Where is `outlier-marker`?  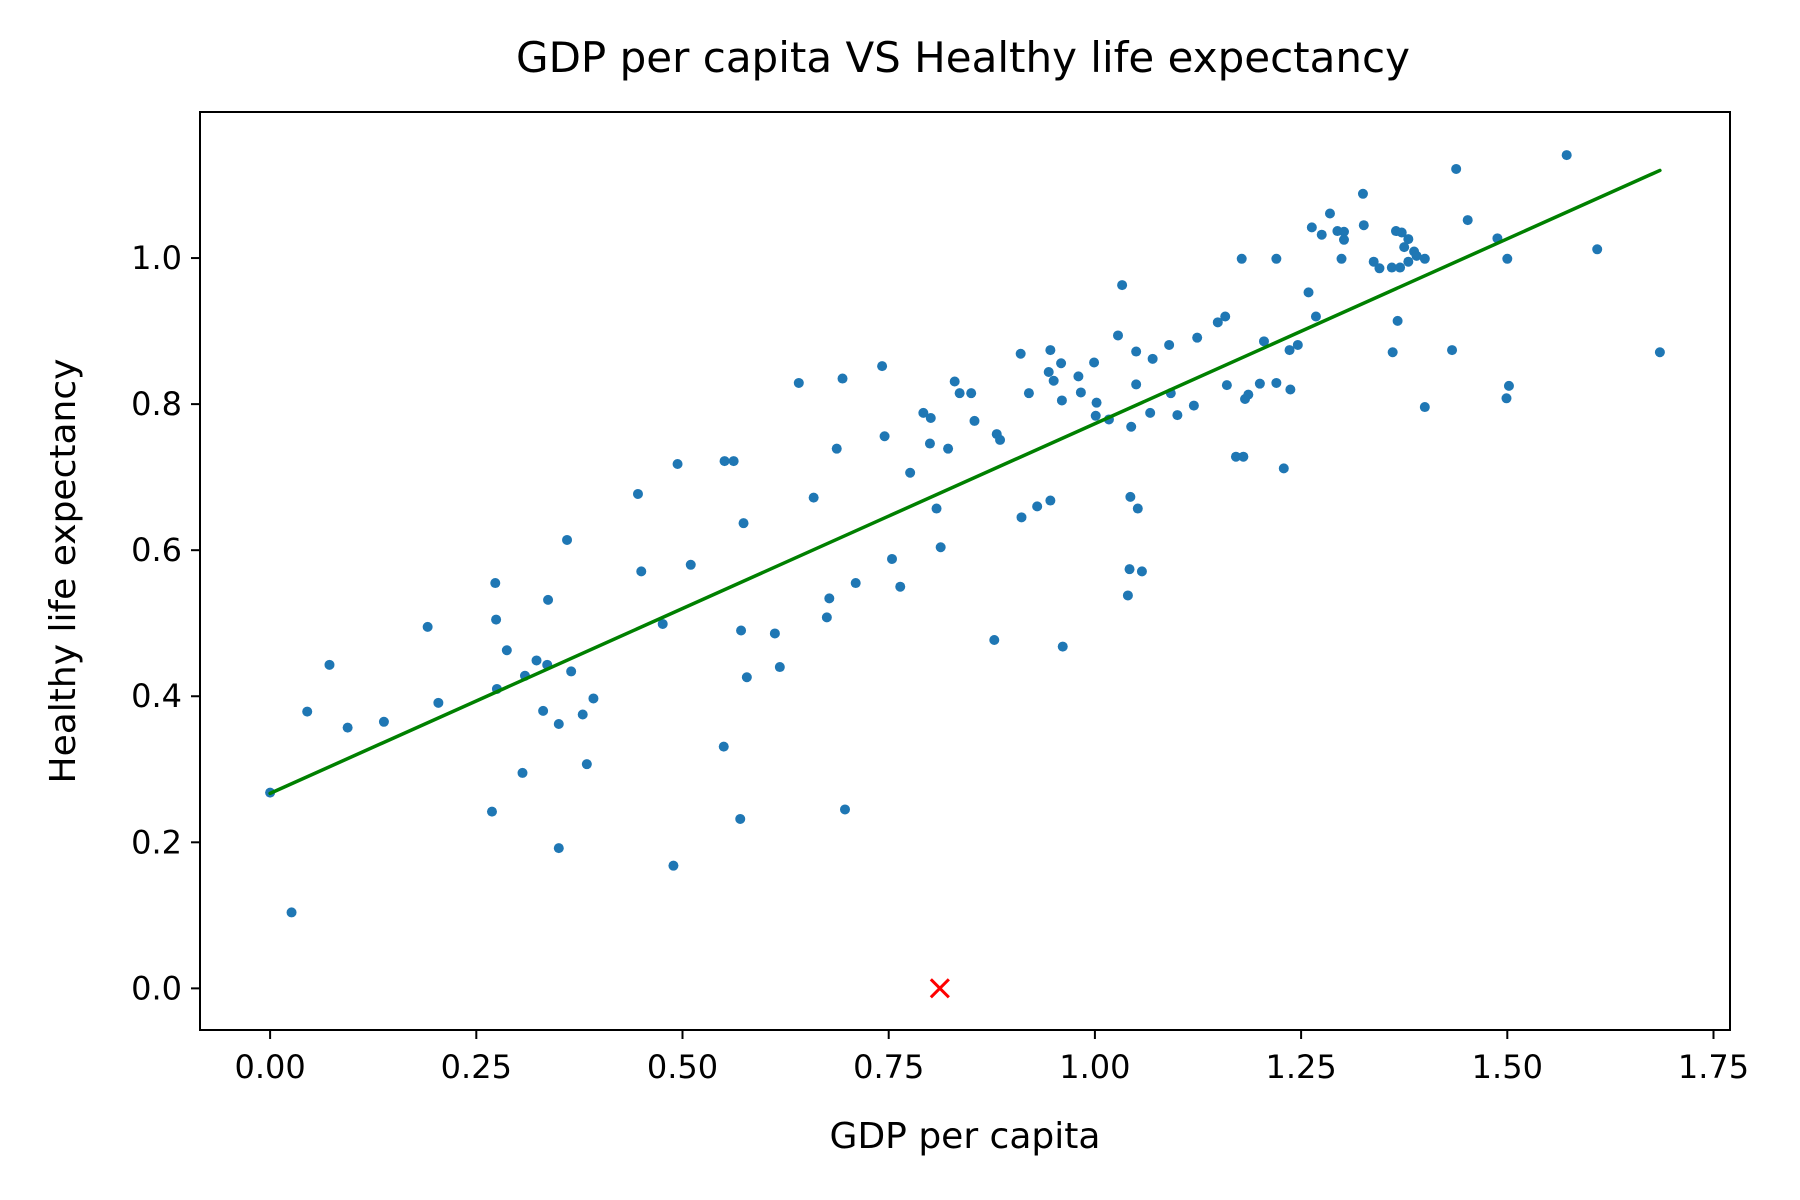 outlier-marker is located at coordinates (939, 988).